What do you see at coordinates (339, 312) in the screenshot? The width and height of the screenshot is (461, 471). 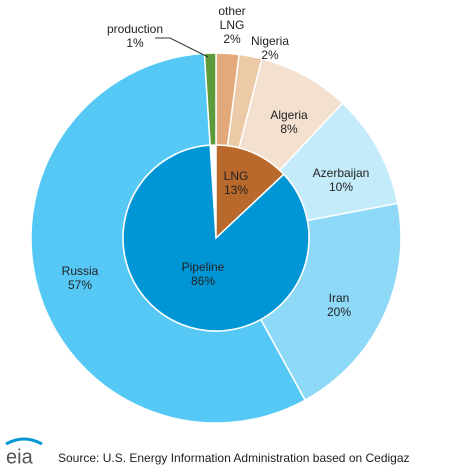 I see `value-label: 20%` at bounding box center [339, 312].